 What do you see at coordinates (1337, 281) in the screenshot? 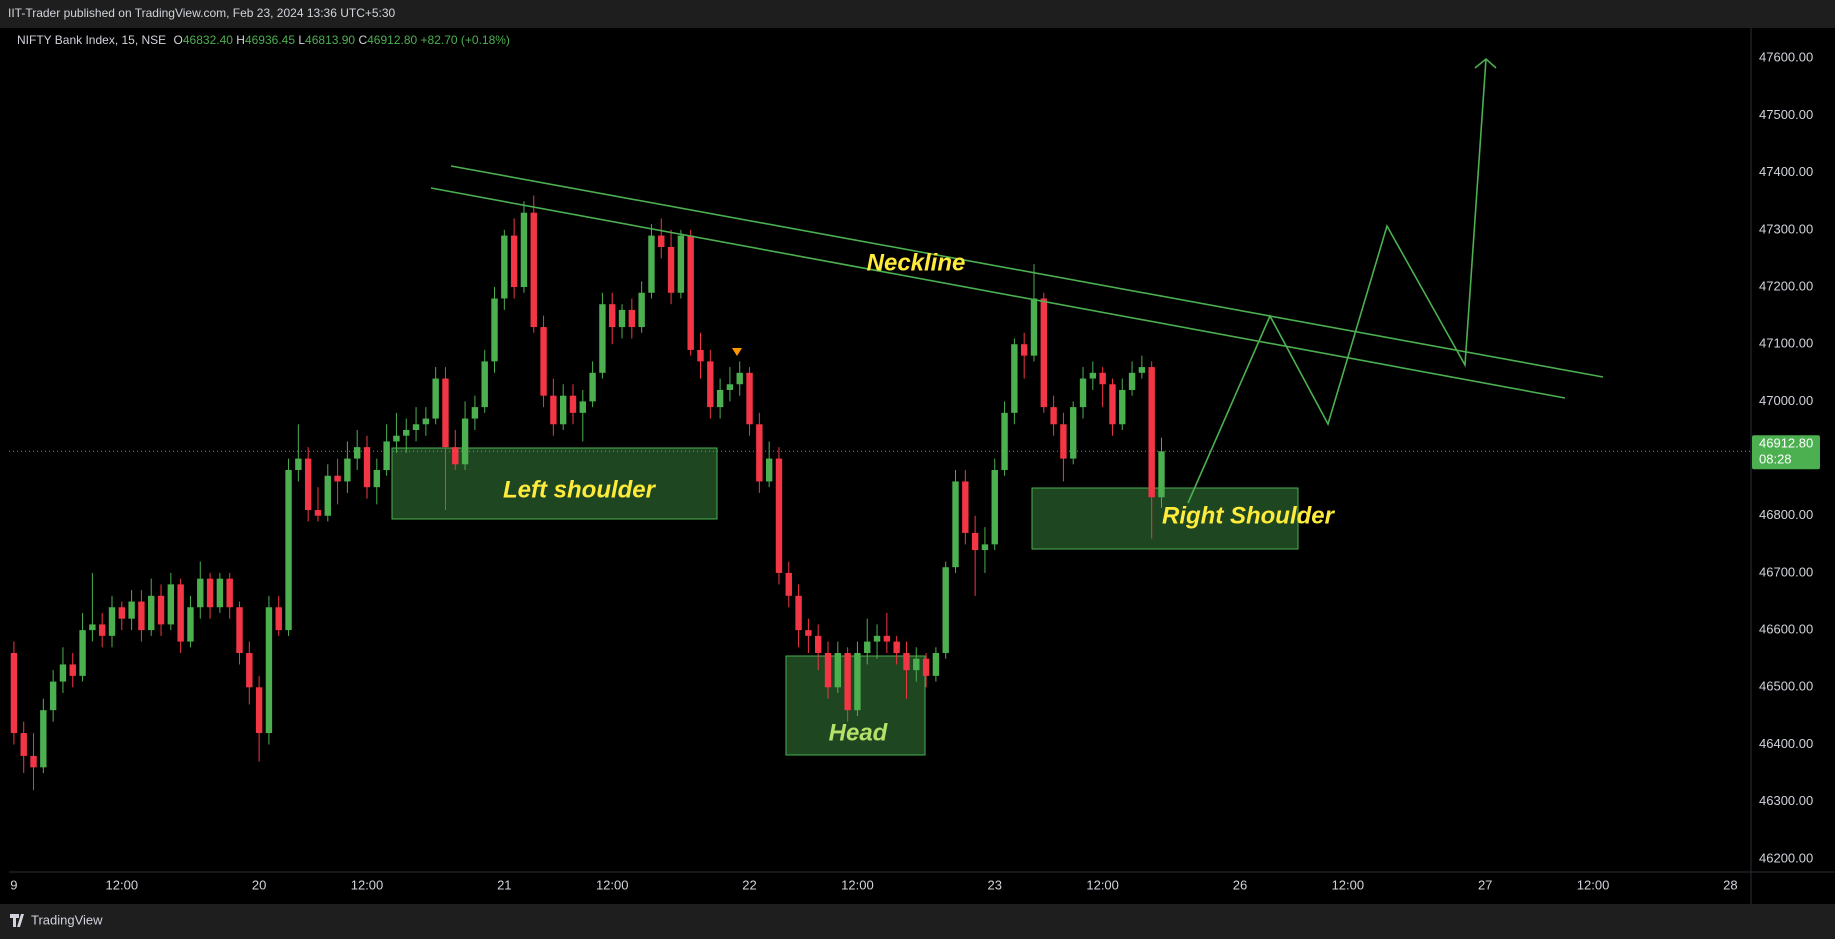
I see `projection-path` at bounding box center [1337, 281].